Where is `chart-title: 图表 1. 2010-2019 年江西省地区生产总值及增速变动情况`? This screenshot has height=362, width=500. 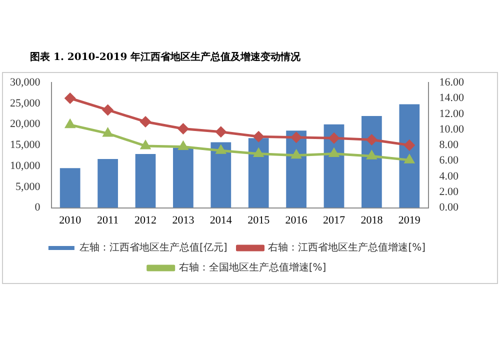
chart-title: 图表 1. 2010-2019 年江西省地区生产总值及增速变动情况 is located at coordinates (165, 57).